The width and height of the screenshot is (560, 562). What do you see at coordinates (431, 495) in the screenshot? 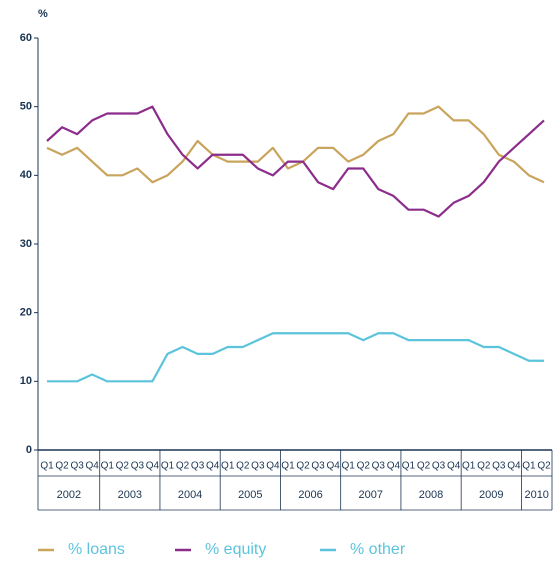
I see `year-label: 2008` at bounding box center [431, 495].